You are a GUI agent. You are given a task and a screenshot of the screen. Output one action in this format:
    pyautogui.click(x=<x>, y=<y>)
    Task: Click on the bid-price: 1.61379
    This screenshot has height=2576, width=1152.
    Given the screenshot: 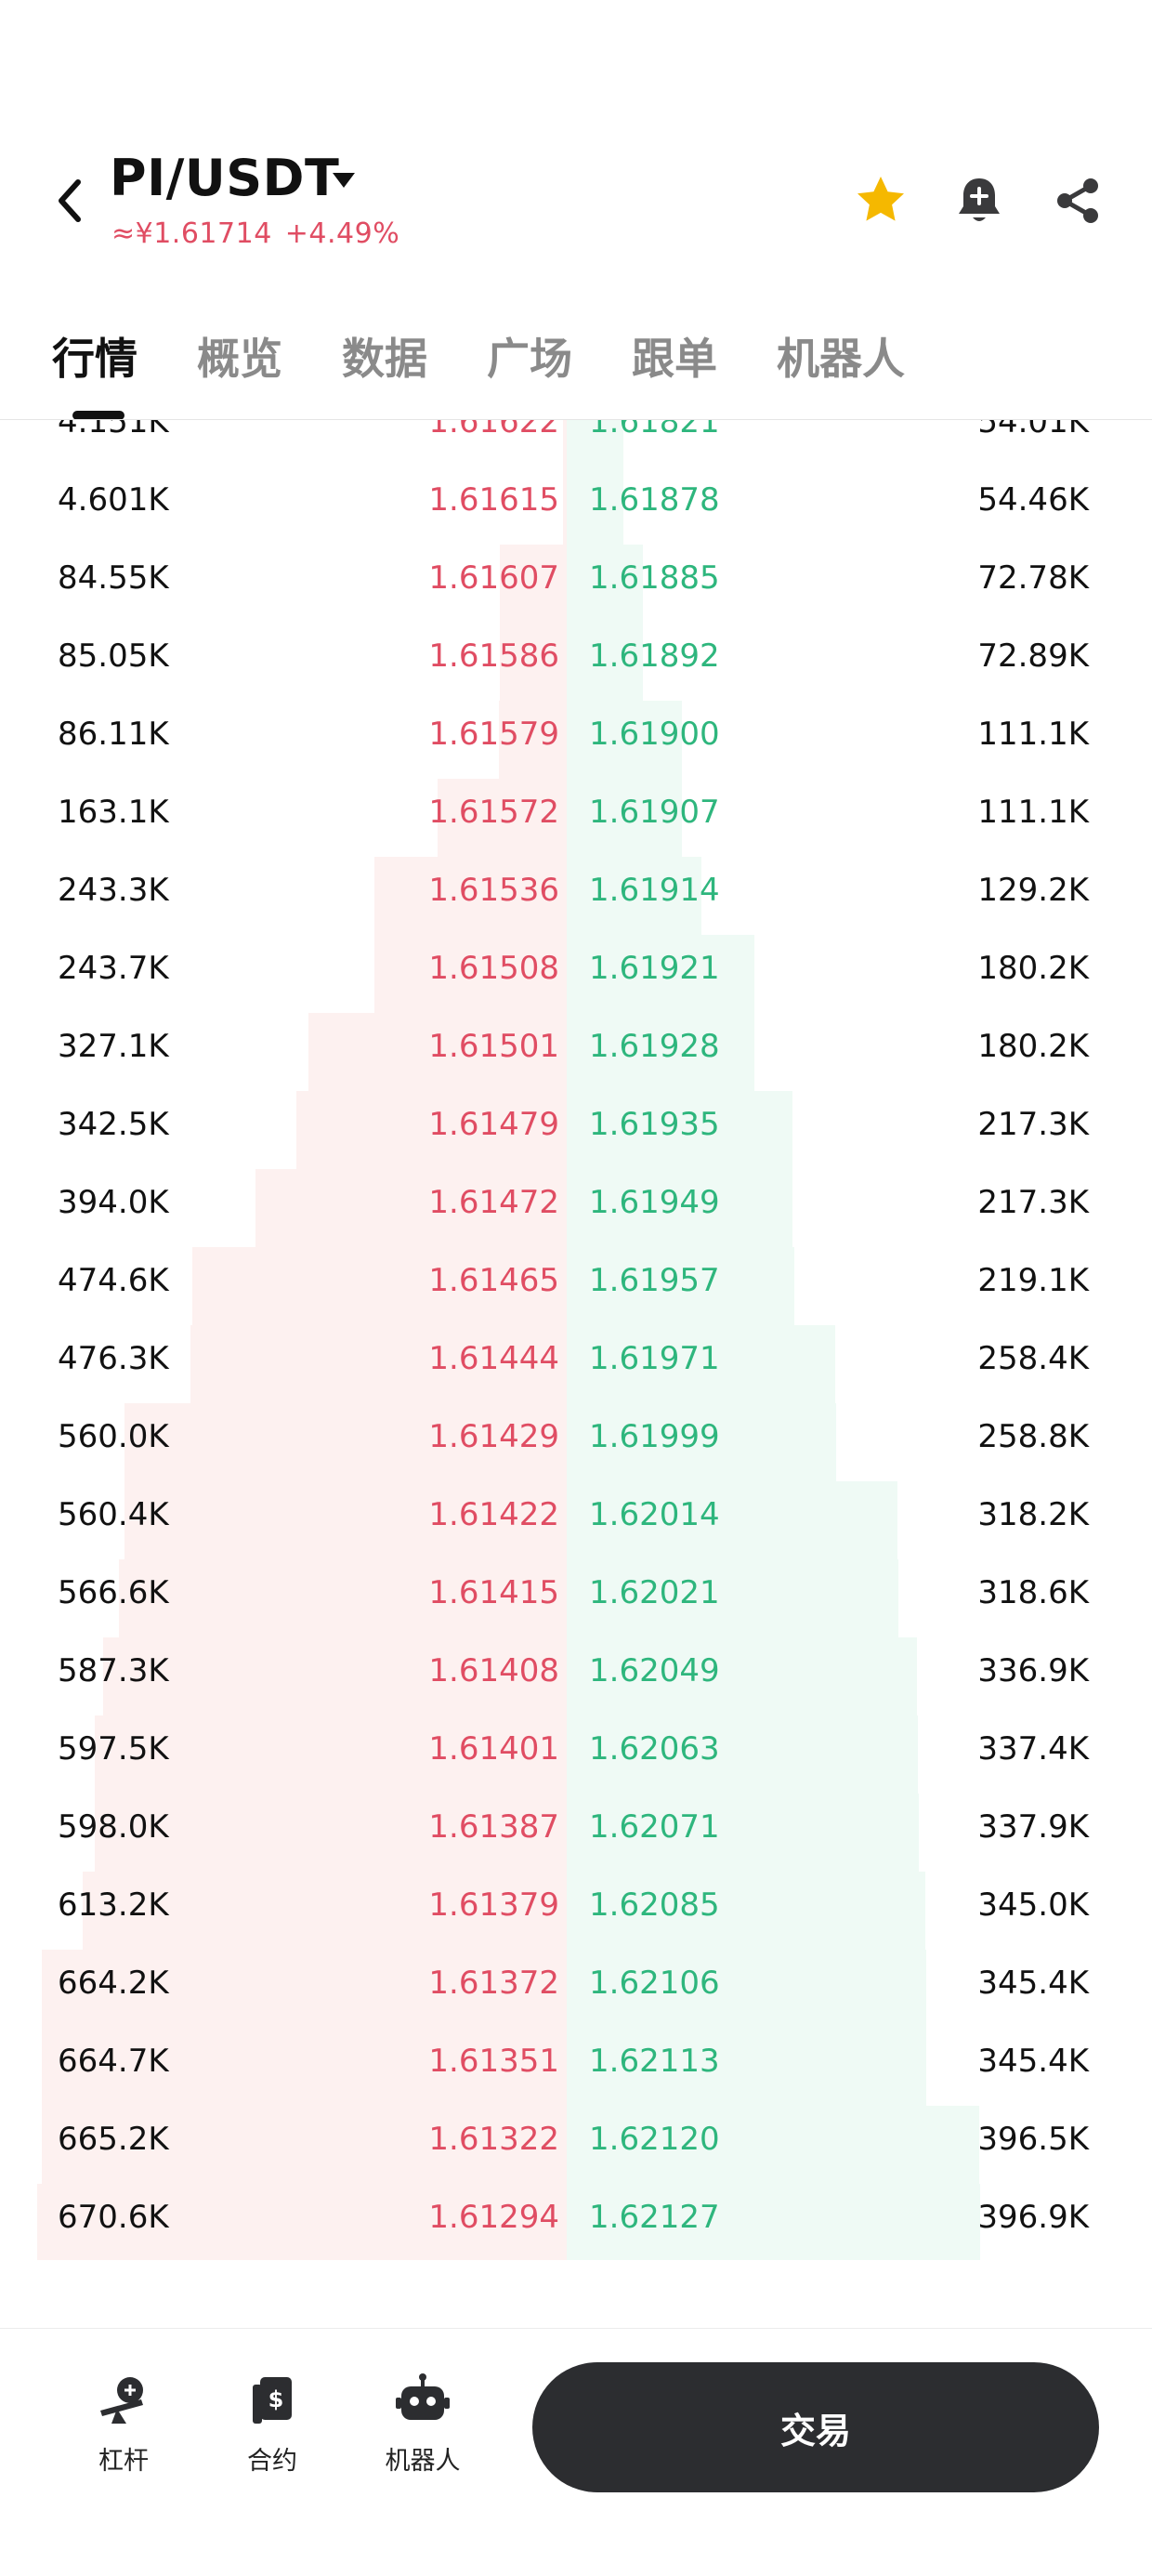 What is the action you would take?
    pyautogui.click(x=493, y=1905)
    